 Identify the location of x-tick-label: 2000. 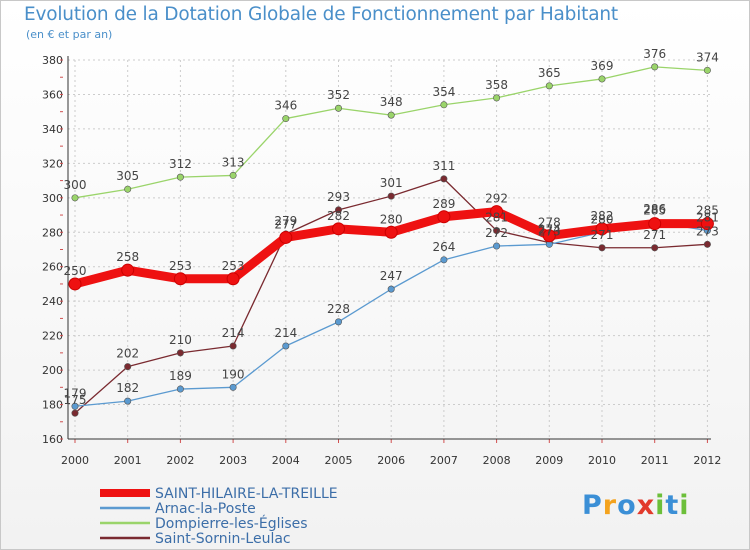
(75, 460).